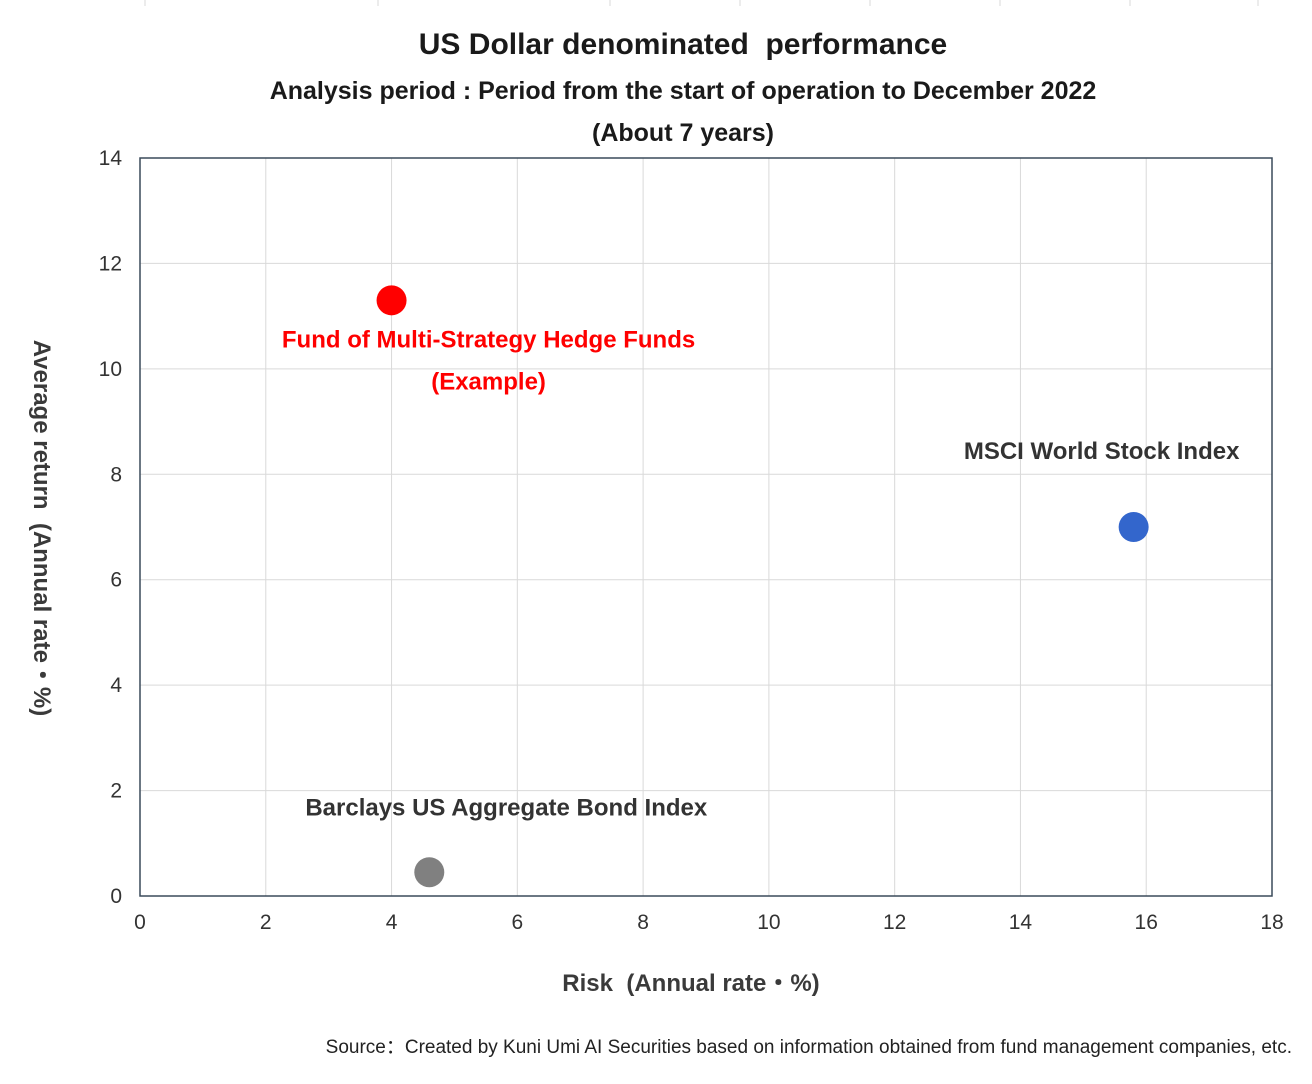 Image resolution: width=1312 pixels, height=1084 pixels. I want to click on y-tick-label: 14, so click(111, 158).